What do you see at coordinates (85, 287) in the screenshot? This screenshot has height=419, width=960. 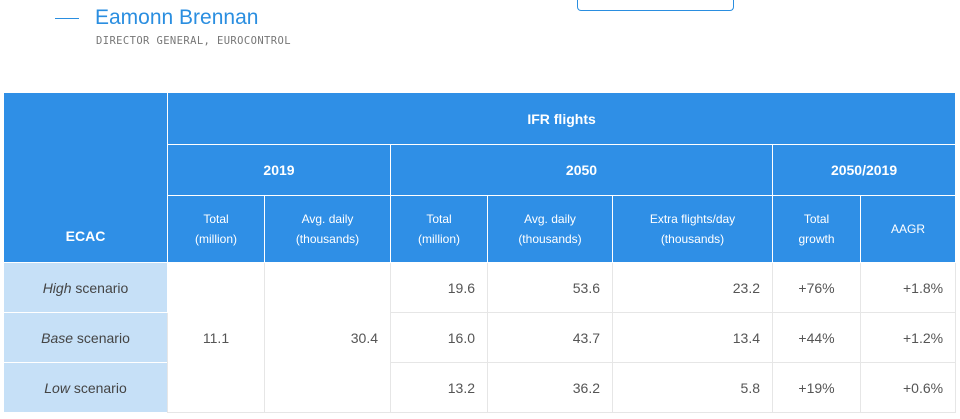 I see `scenario-label-high: High scenario` at bounding box center [85, 287].